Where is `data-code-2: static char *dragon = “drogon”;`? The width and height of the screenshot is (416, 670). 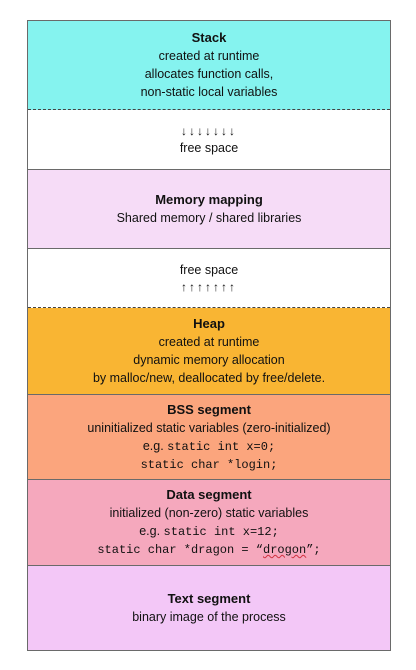 data-code-2: static char *dragon = “drogon”; is located at coordinates (208, 550).